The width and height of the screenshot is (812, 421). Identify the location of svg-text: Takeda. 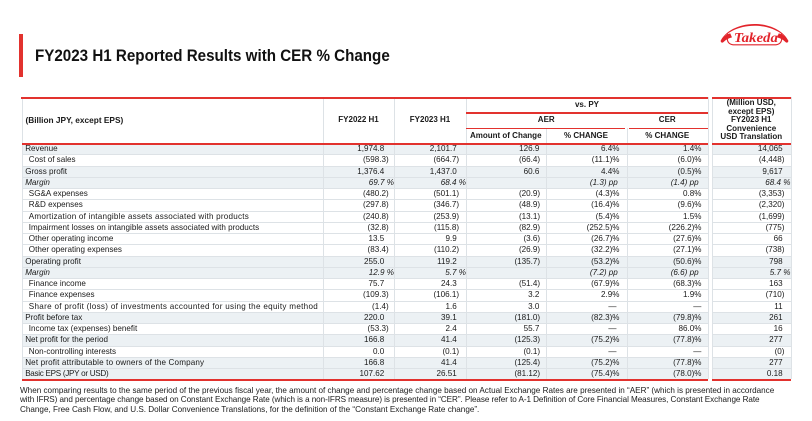
(756, 37).